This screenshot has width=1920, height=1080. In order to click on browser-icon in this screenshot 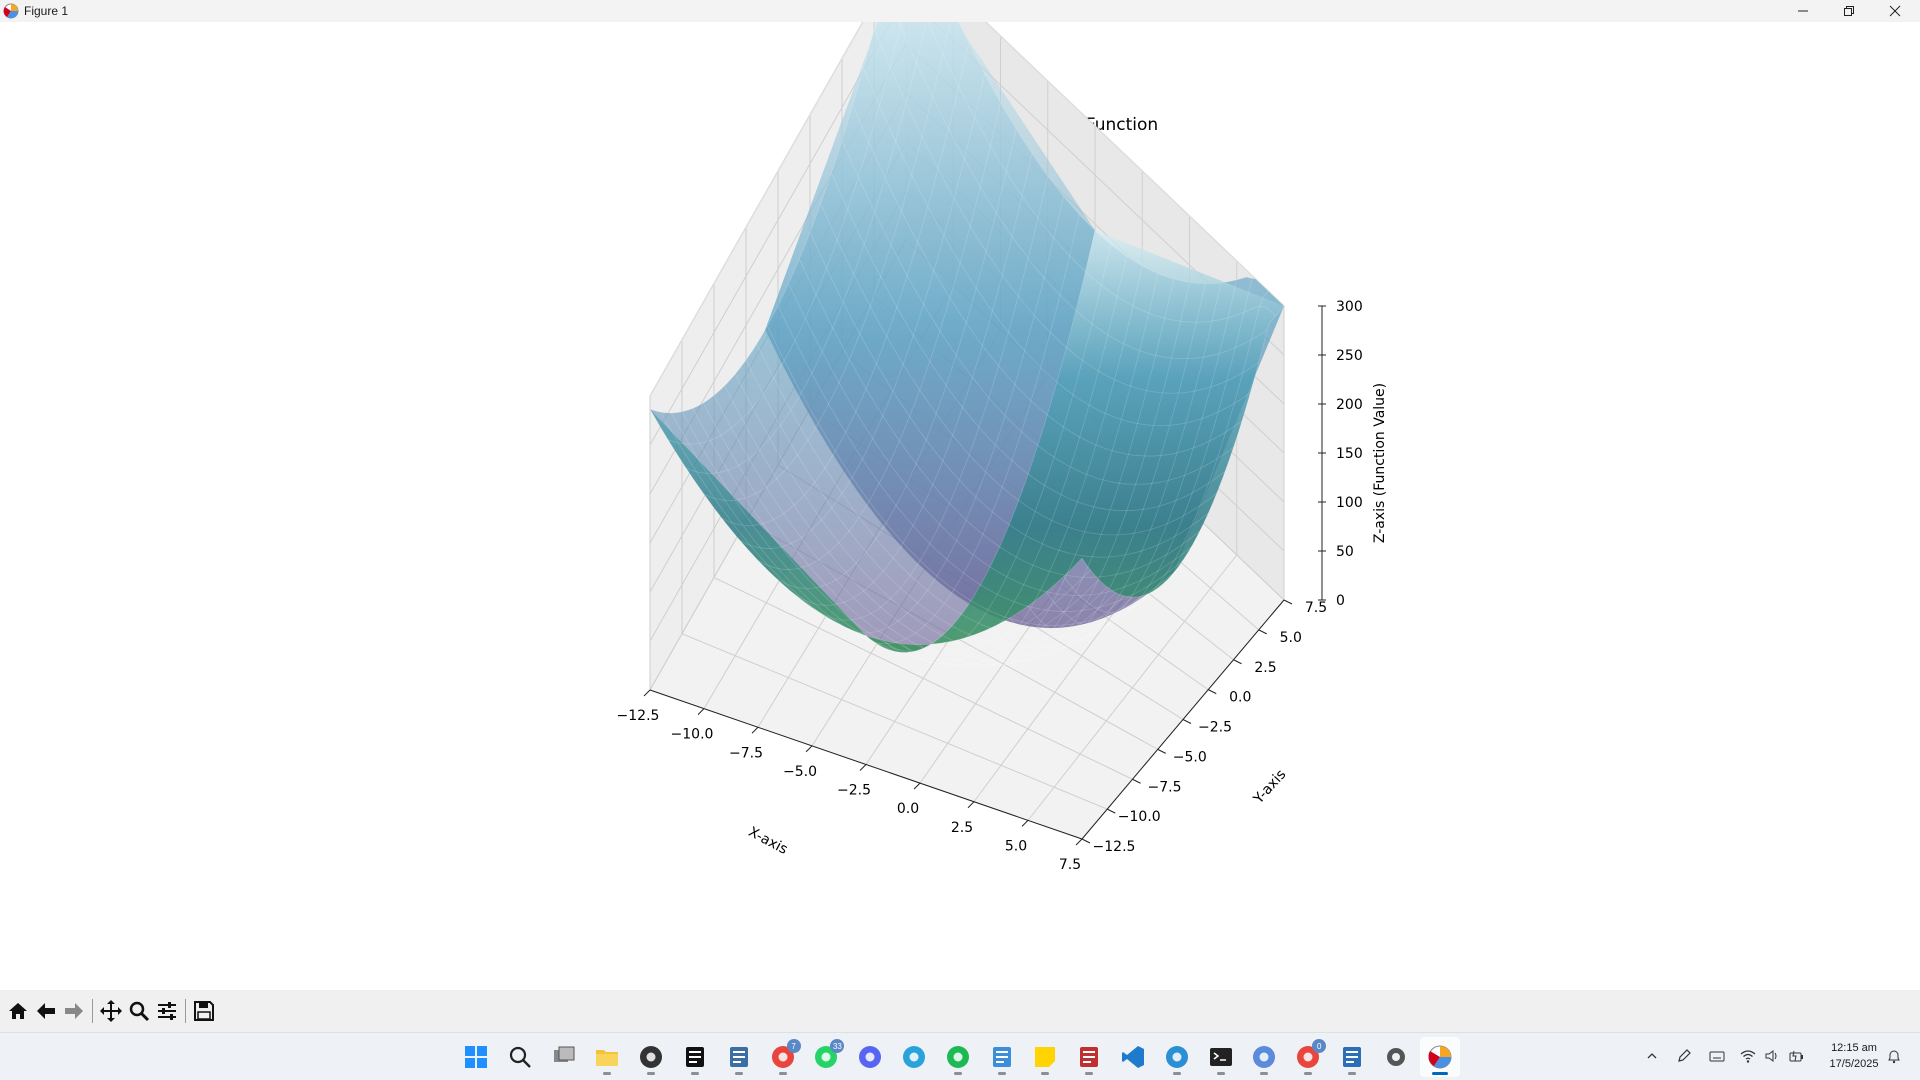, I will do `click(1264, 1057)`.